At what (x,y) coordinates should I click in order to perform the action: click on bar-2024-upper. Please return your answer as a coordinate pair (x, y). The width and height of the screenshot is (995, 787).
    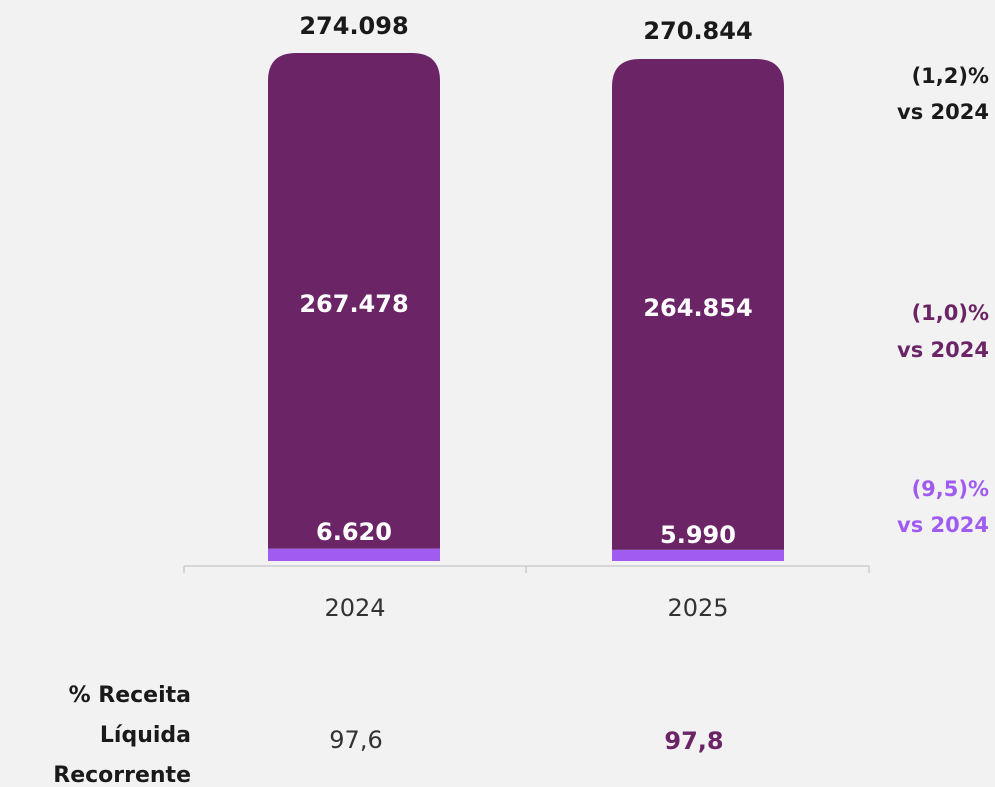
    Looking at the image, I should click on (354, 301).